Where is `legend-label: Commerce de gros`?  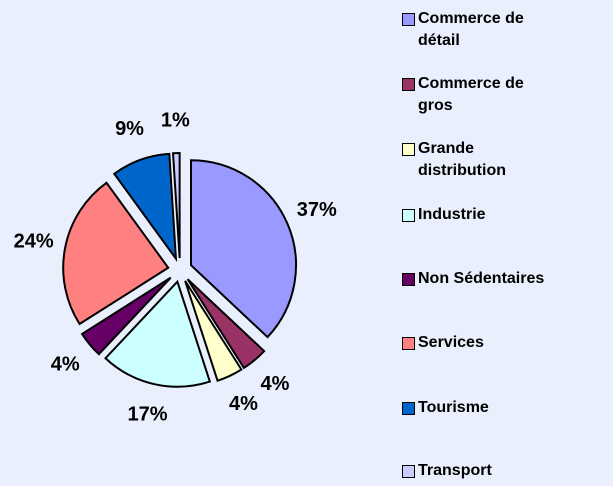
legend-label: Commerce de gros is located at coordinates (471, 94).